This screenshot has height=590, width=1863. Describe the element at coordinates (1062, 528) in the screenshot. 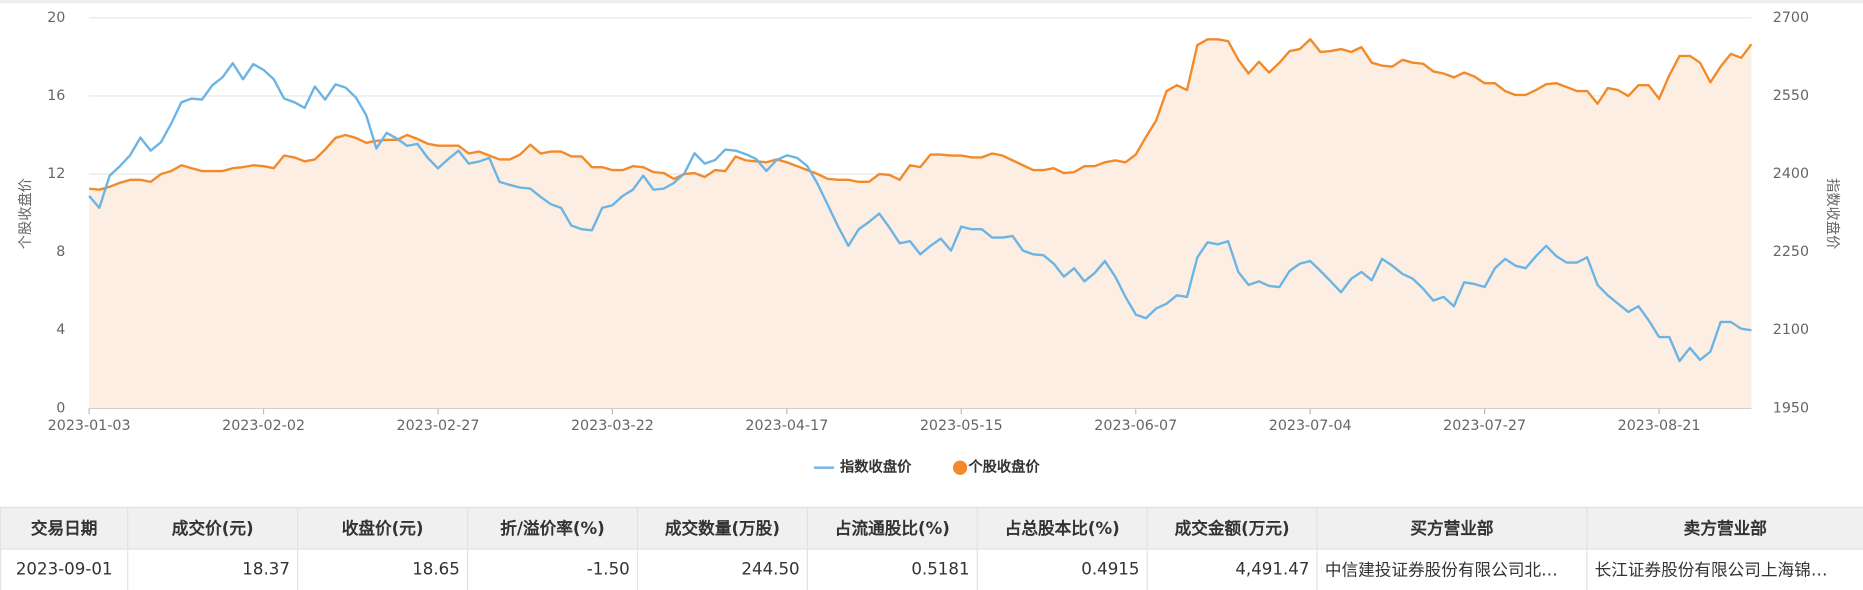

I see `column-header: 占总股本比(%)` at that location.